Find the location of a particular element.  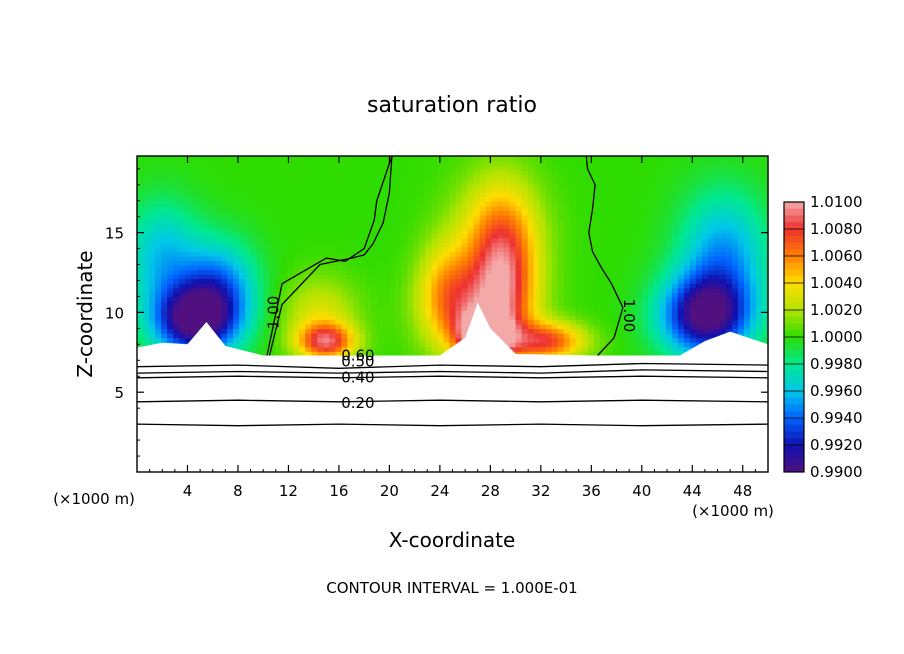

x-tick-label: 12 is located at coordinates (288, 491).